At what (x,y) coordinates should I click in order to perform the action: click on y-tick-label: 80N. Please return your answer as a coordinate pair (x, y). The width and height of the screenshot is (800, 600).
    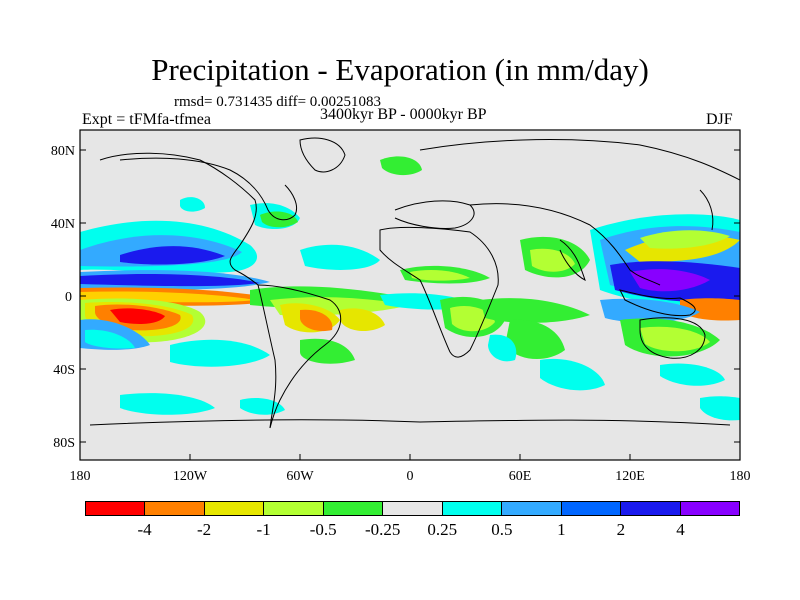
    Looking at the image, I should click on (63, 151).